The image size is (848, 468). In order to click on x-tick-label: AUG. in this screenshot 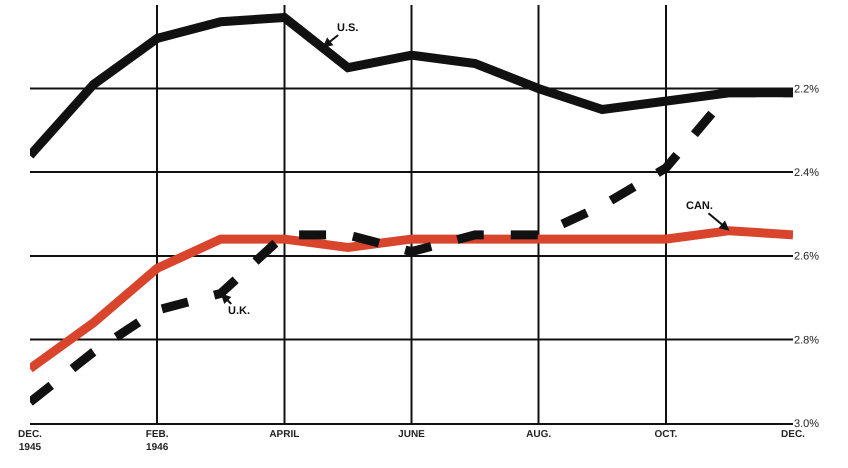, I will do `click(539, 434)`.